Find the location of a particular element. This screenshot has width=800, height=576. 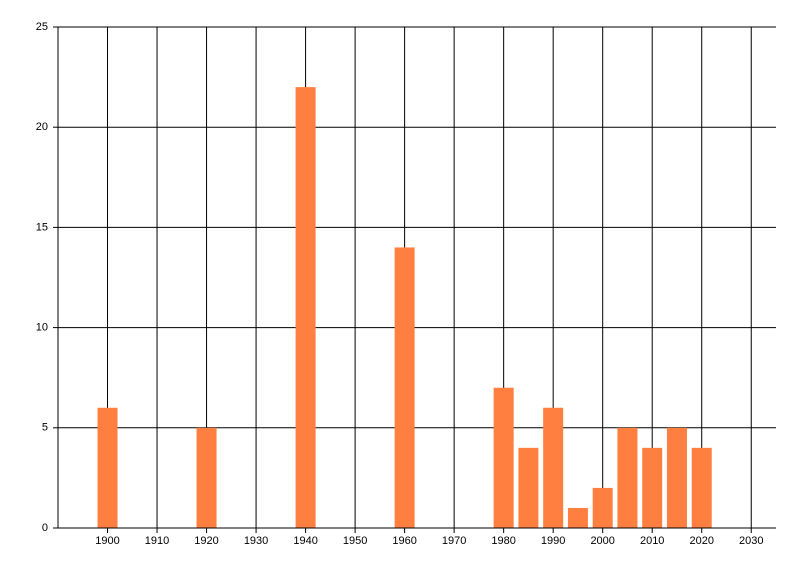

x-tick-label: 1980 is located at coordinates (503, 541).